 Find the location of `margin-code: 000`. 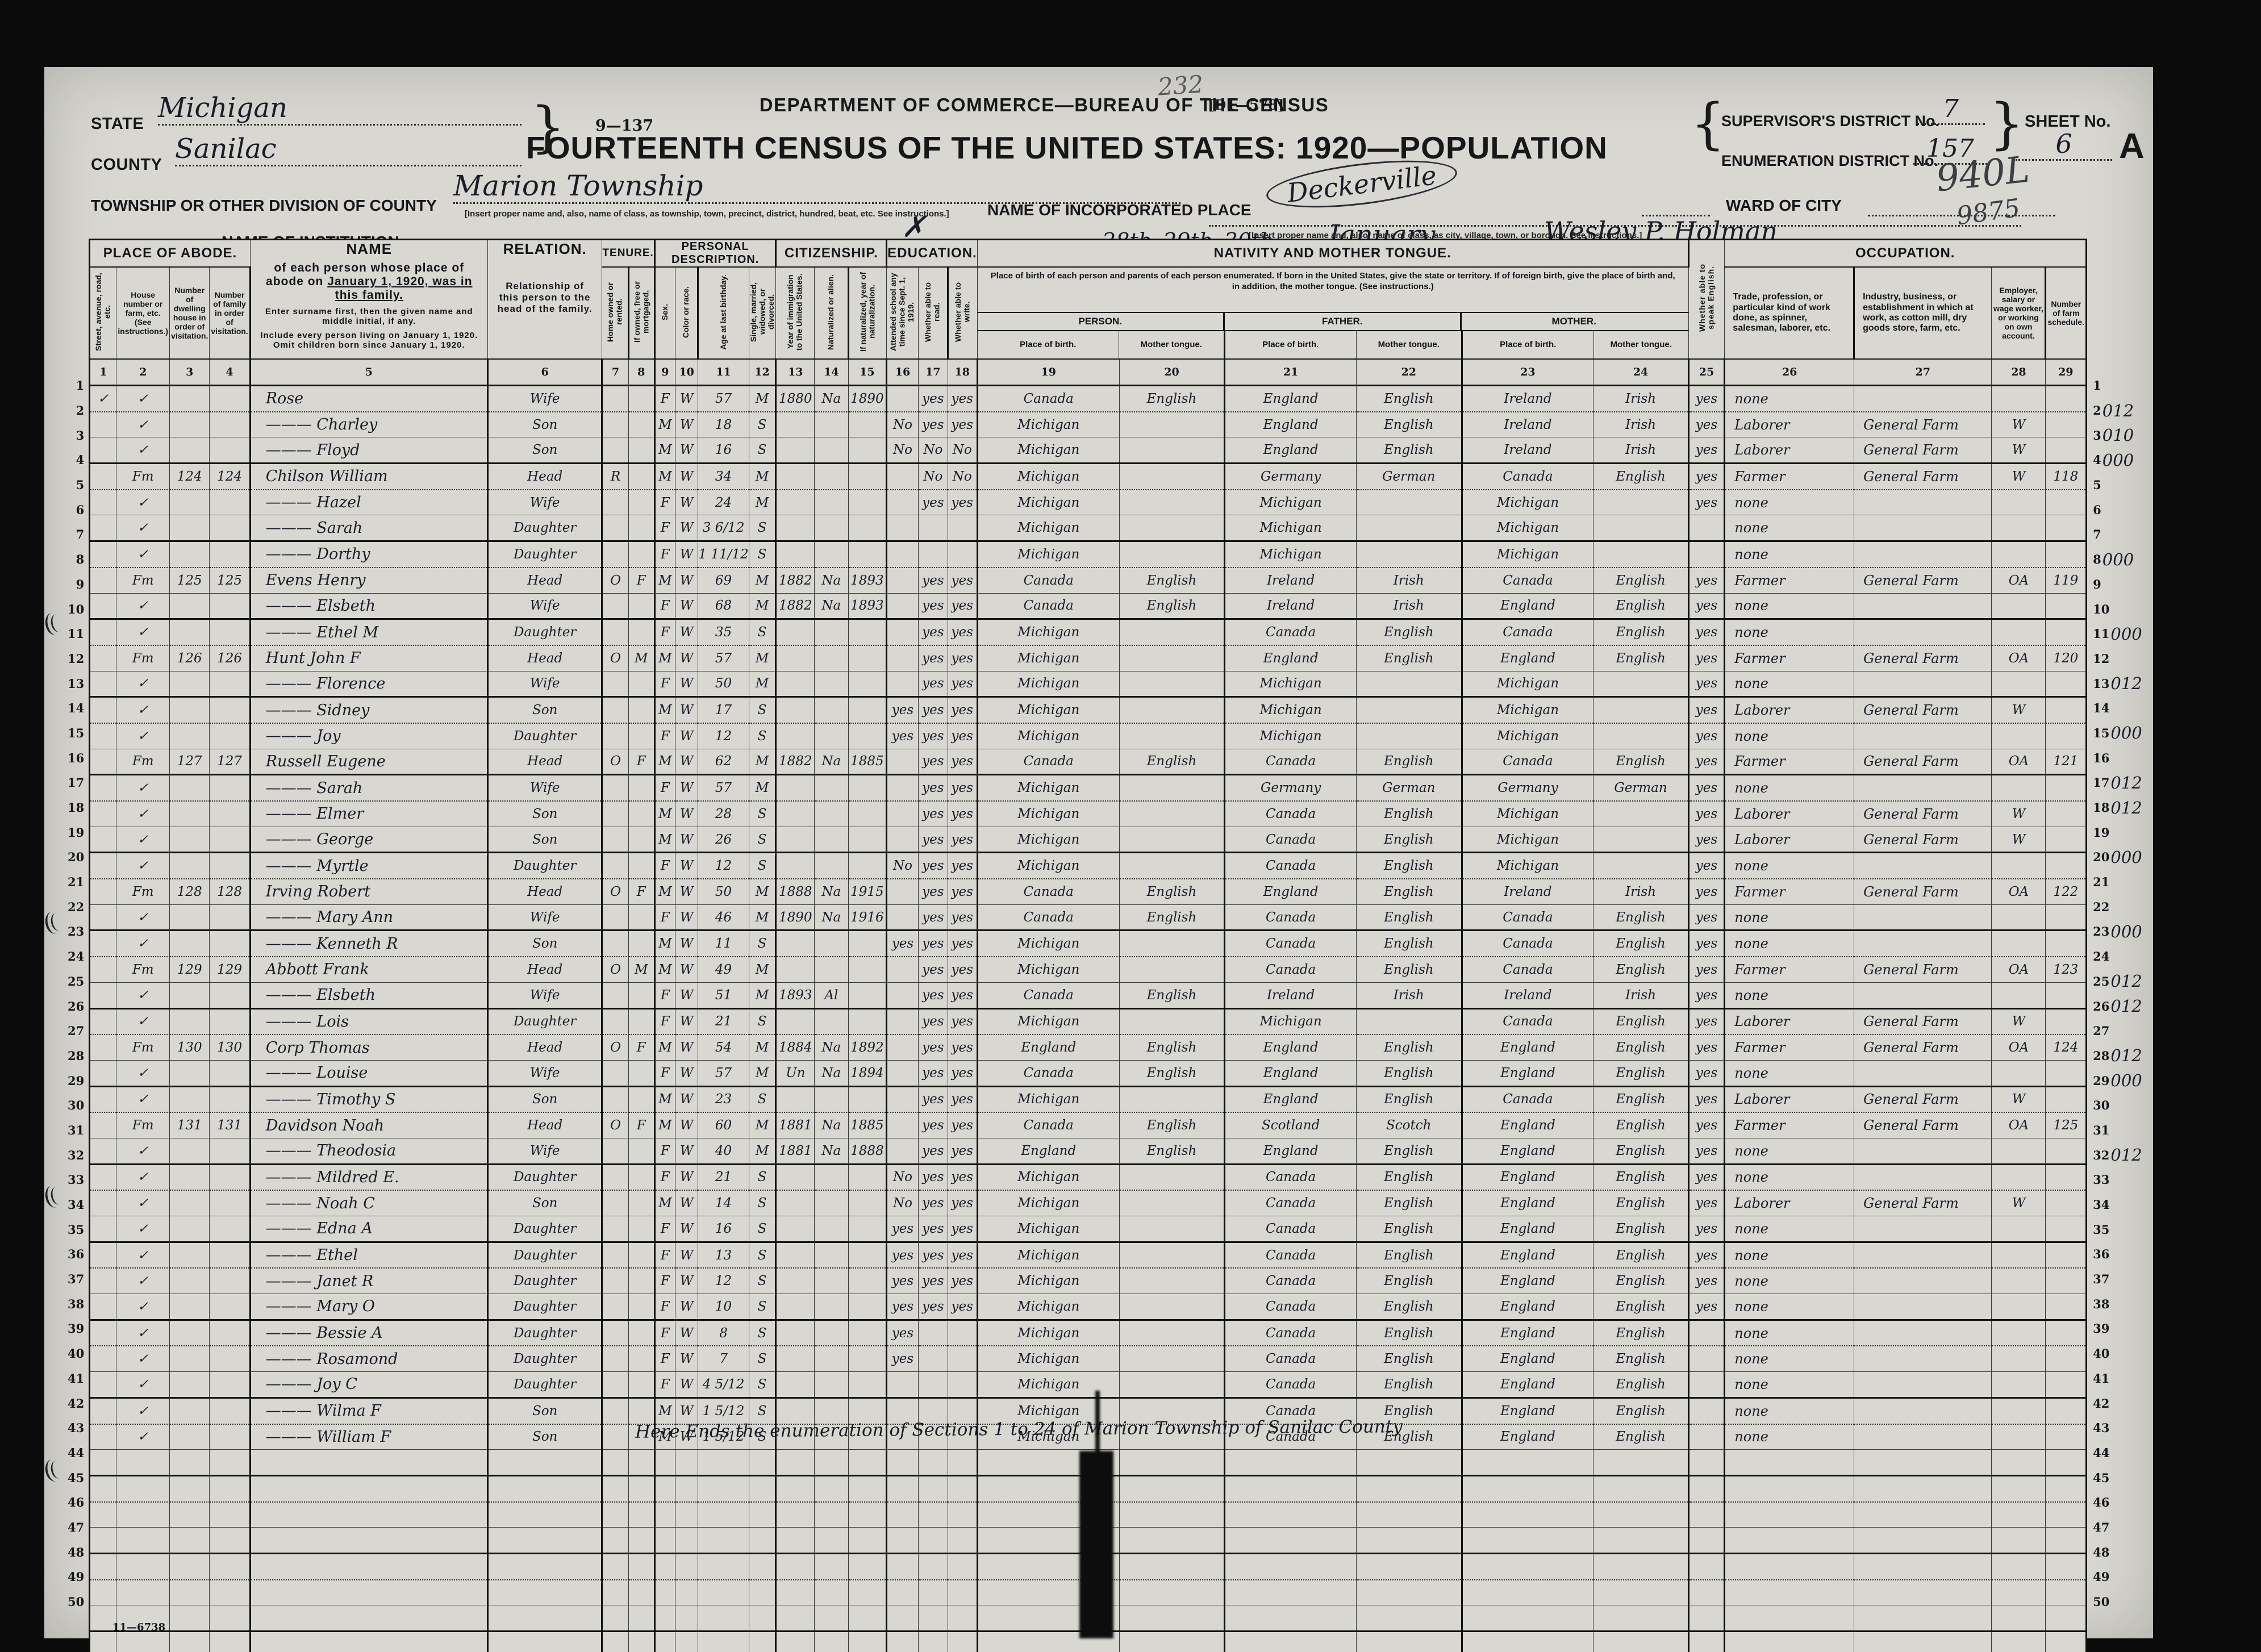

margin-code: 000 is located at coordinates (2126, 1081).